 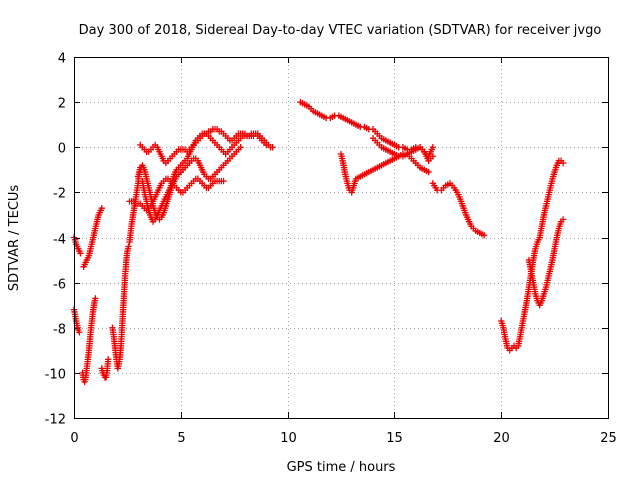 I want to click on y-tick-label: -12, so click(x=55, y=420).